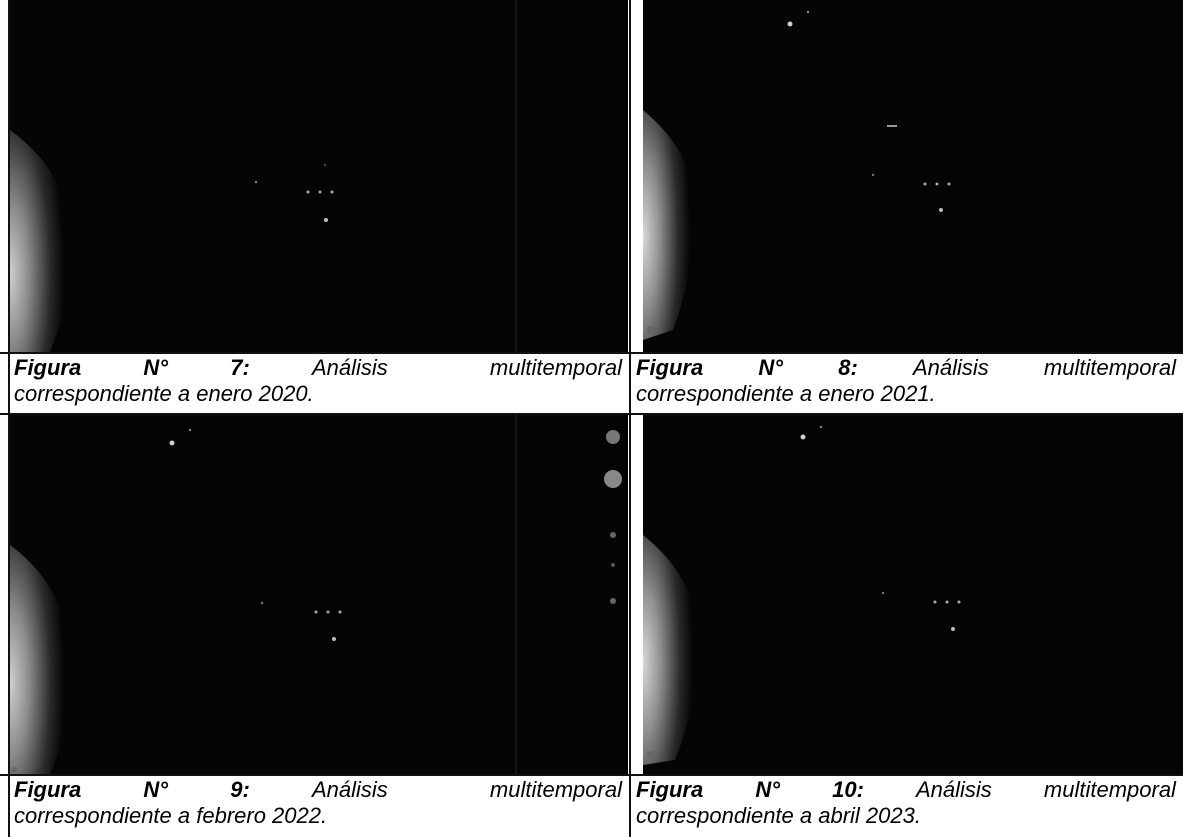  Describe the element at coordinates (786, 393) in the screenshot. I see `caption-line-2: correspondiente a enero 2021.` at that location.